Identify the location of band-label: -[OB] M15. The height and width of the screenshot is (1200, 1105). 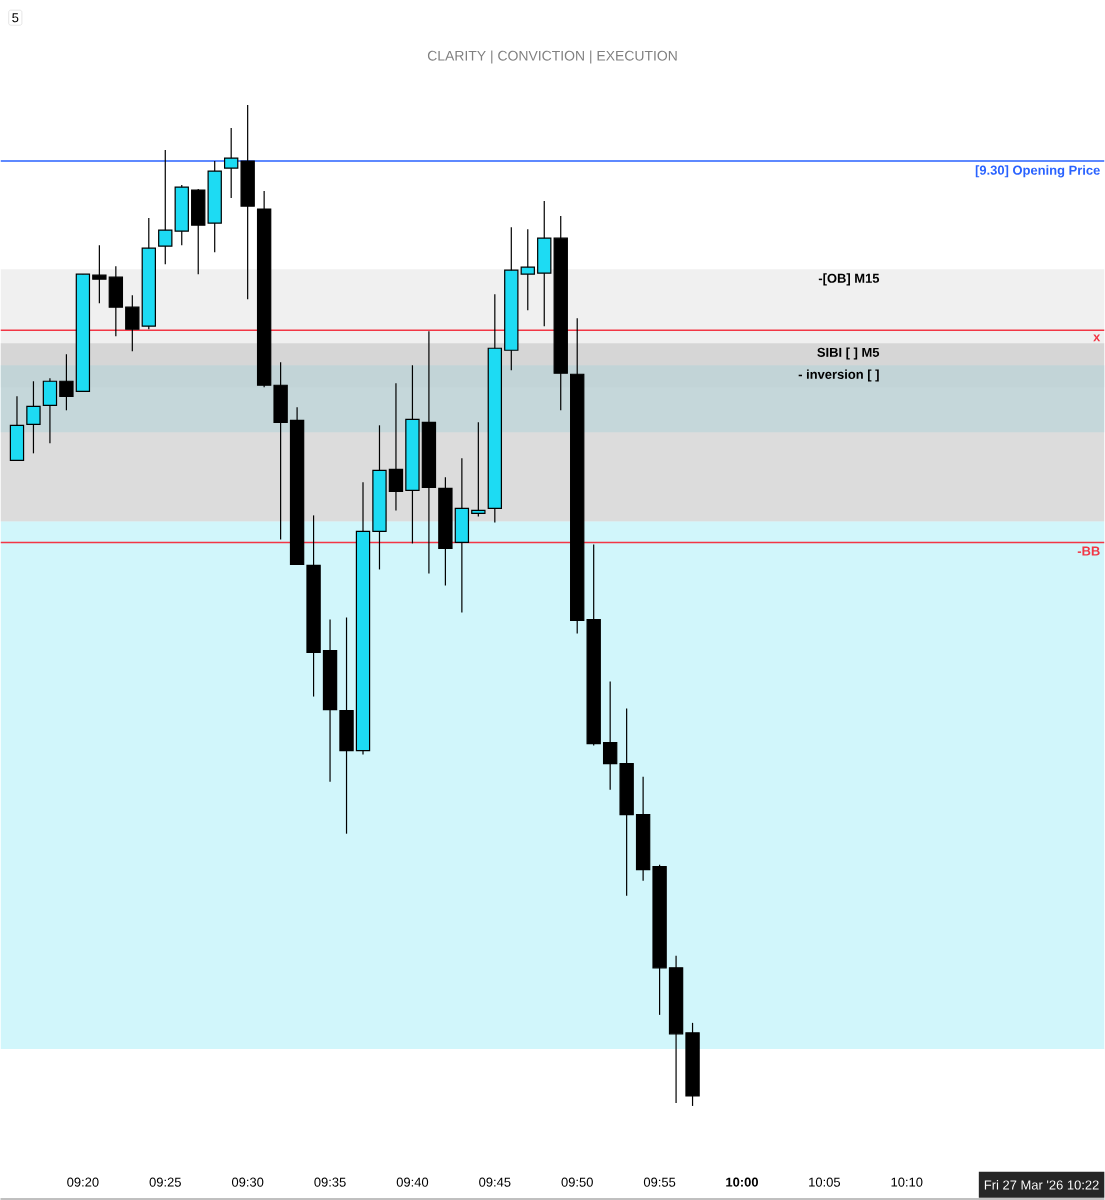
(849, 279).